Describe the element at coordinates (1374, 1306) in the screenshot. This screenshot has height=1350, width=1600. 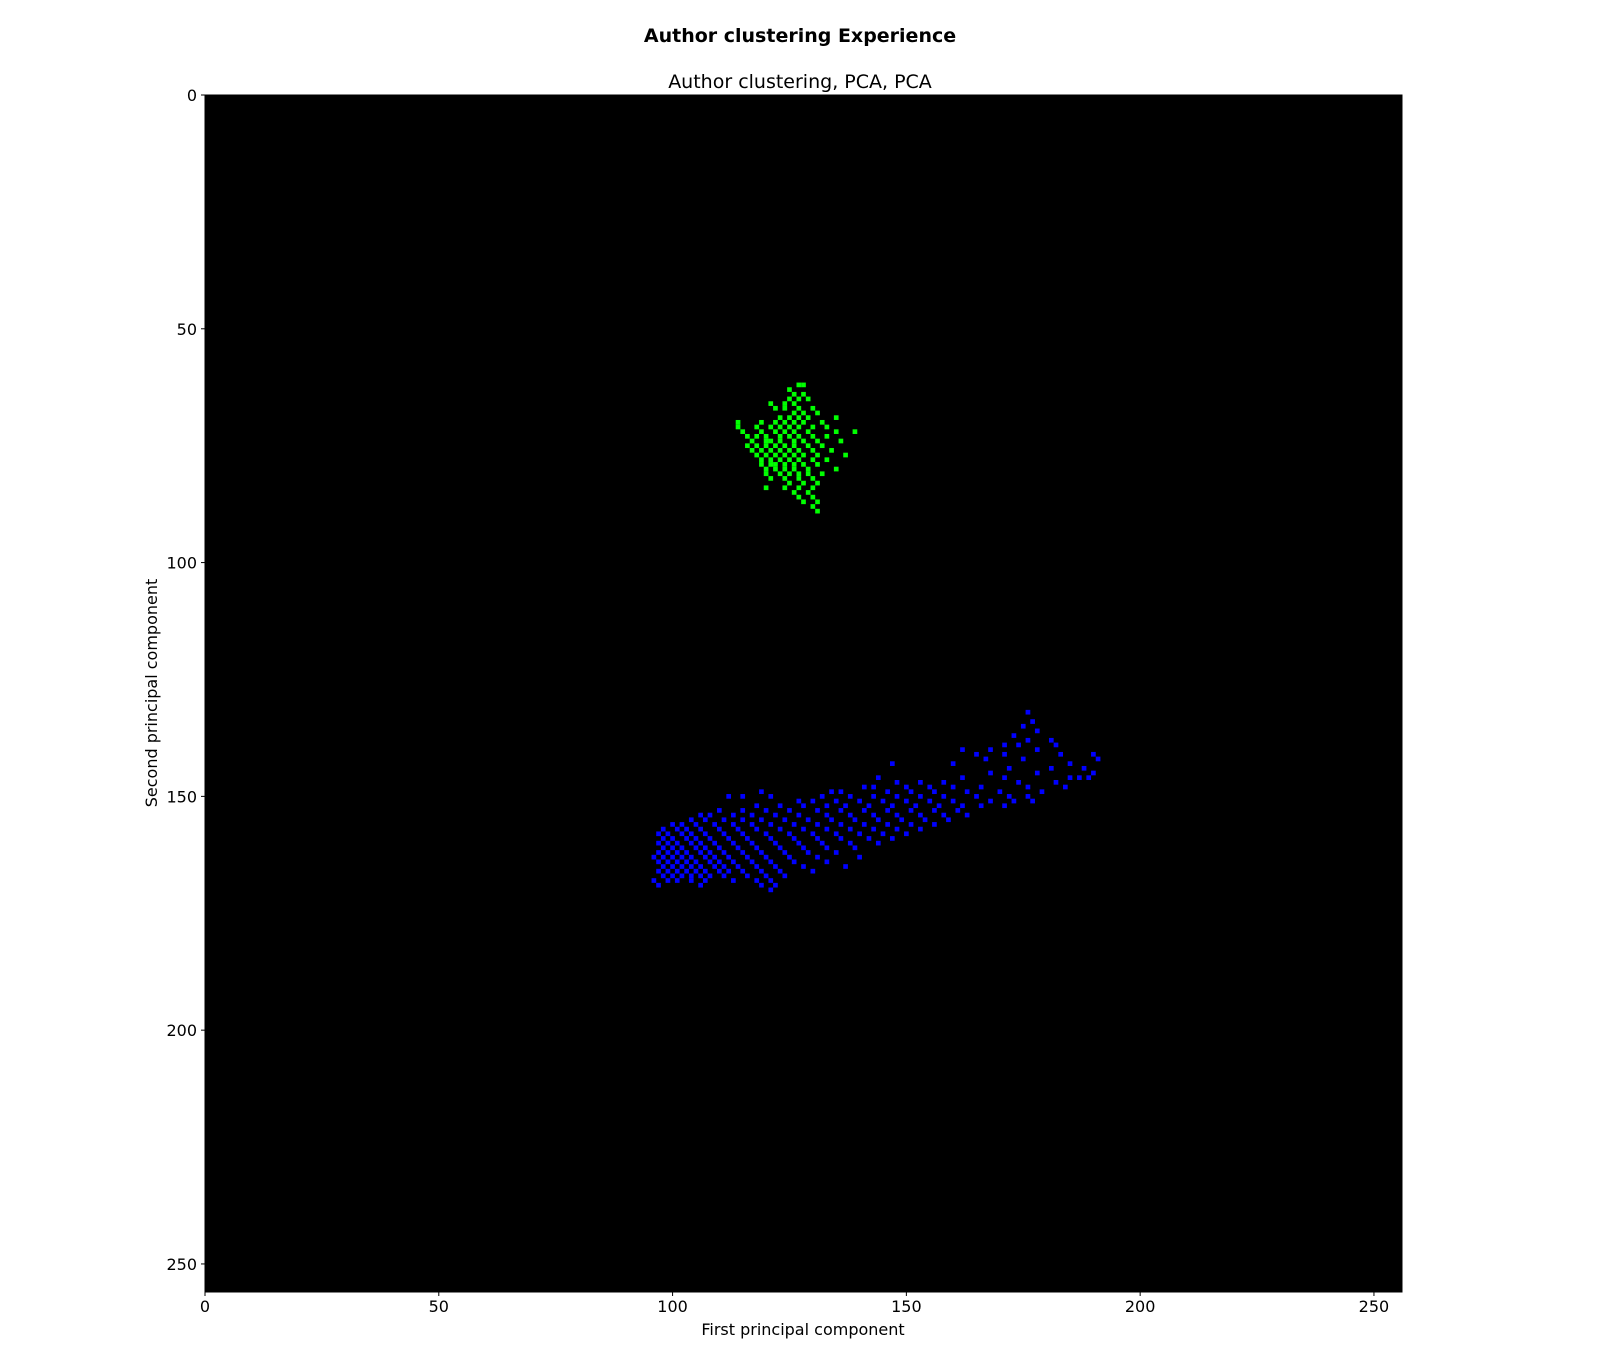
I see `x-tick-label: 250` at that location.